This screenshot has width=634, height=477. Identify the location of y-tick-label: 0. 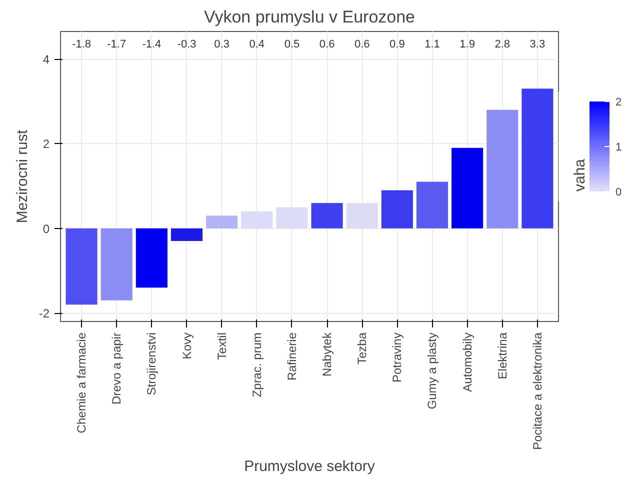
(46, 229).